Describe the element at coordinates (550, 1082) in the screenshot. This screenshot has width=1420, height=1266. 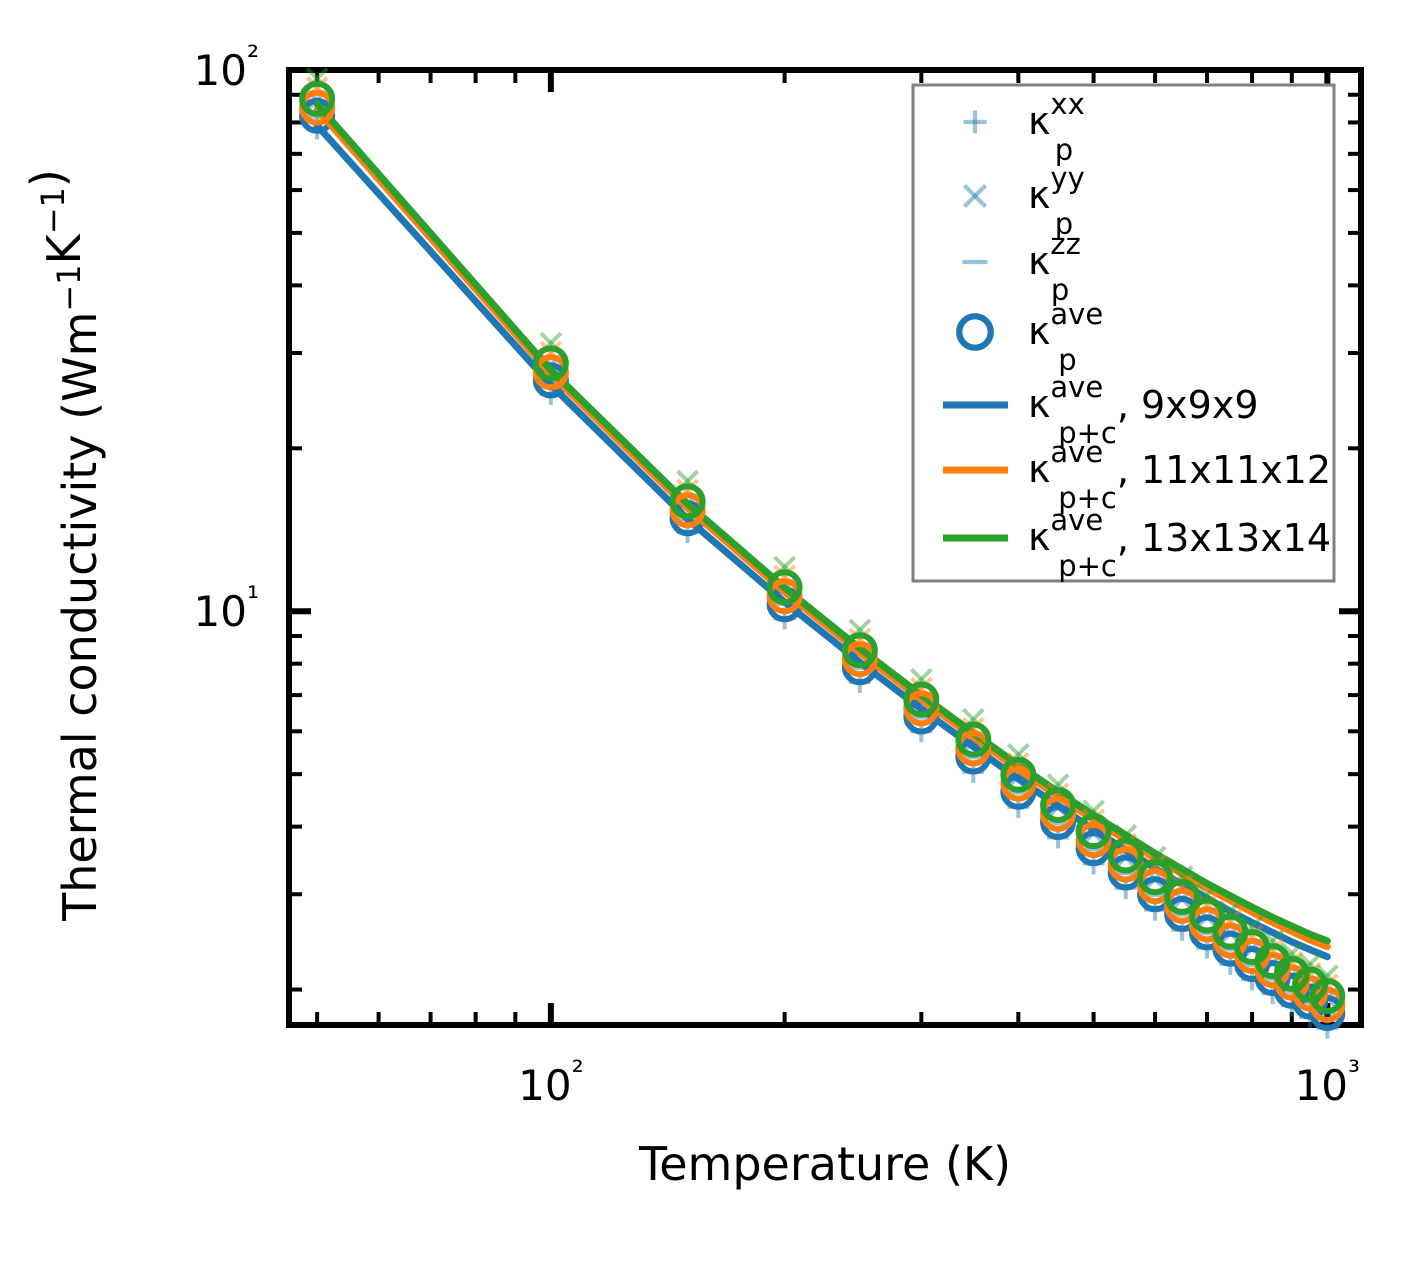
I see `x-tick-label: 10²` at that location.